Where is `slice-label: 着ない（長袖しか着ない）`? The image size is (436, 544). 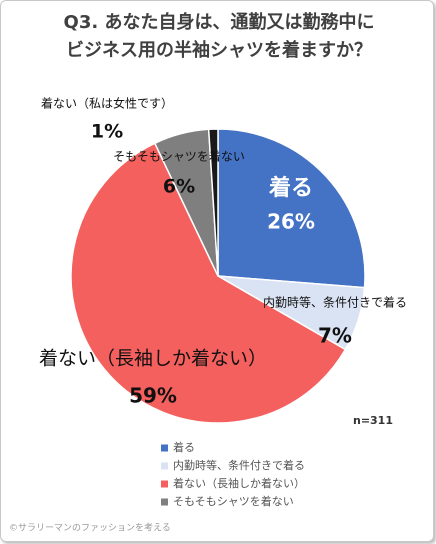
slice-label: 着ない（長袖しか着ない） is located at coordinates (153, 359).